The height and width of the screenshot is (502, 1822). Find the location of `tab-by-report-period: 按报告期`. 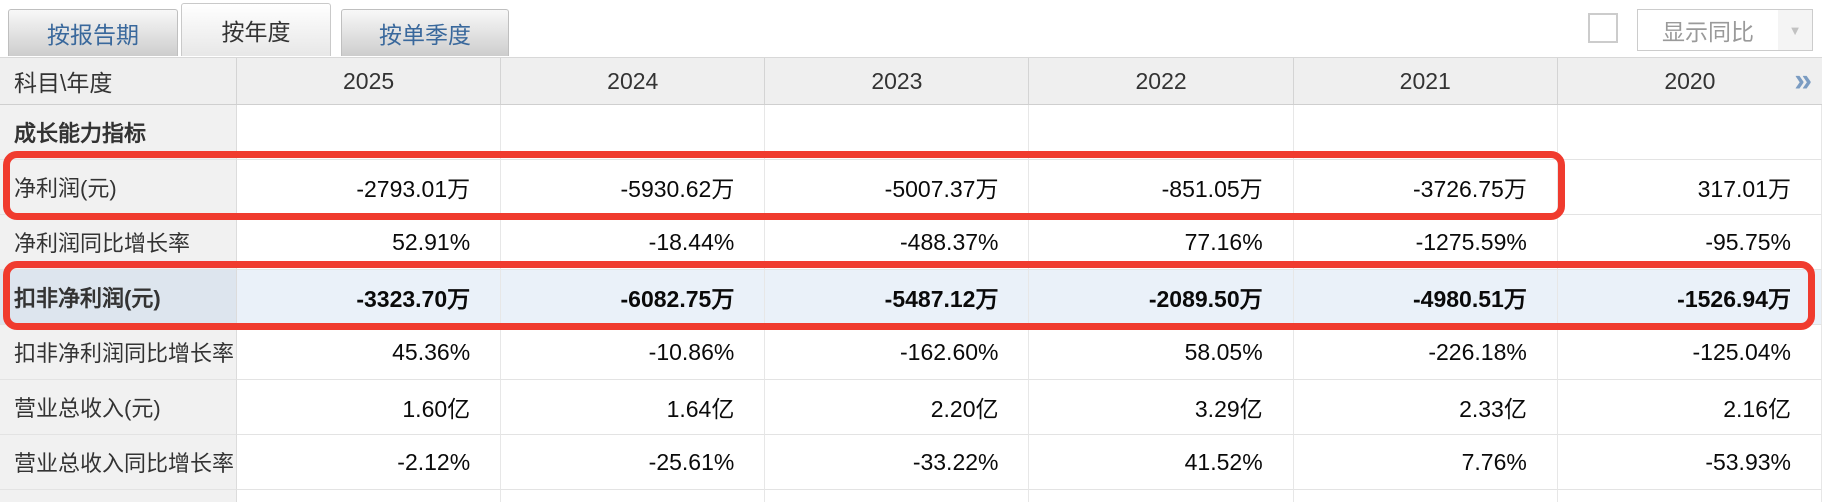

tab-by-report-period: 按报告期 is located at coordinates (93, 32).